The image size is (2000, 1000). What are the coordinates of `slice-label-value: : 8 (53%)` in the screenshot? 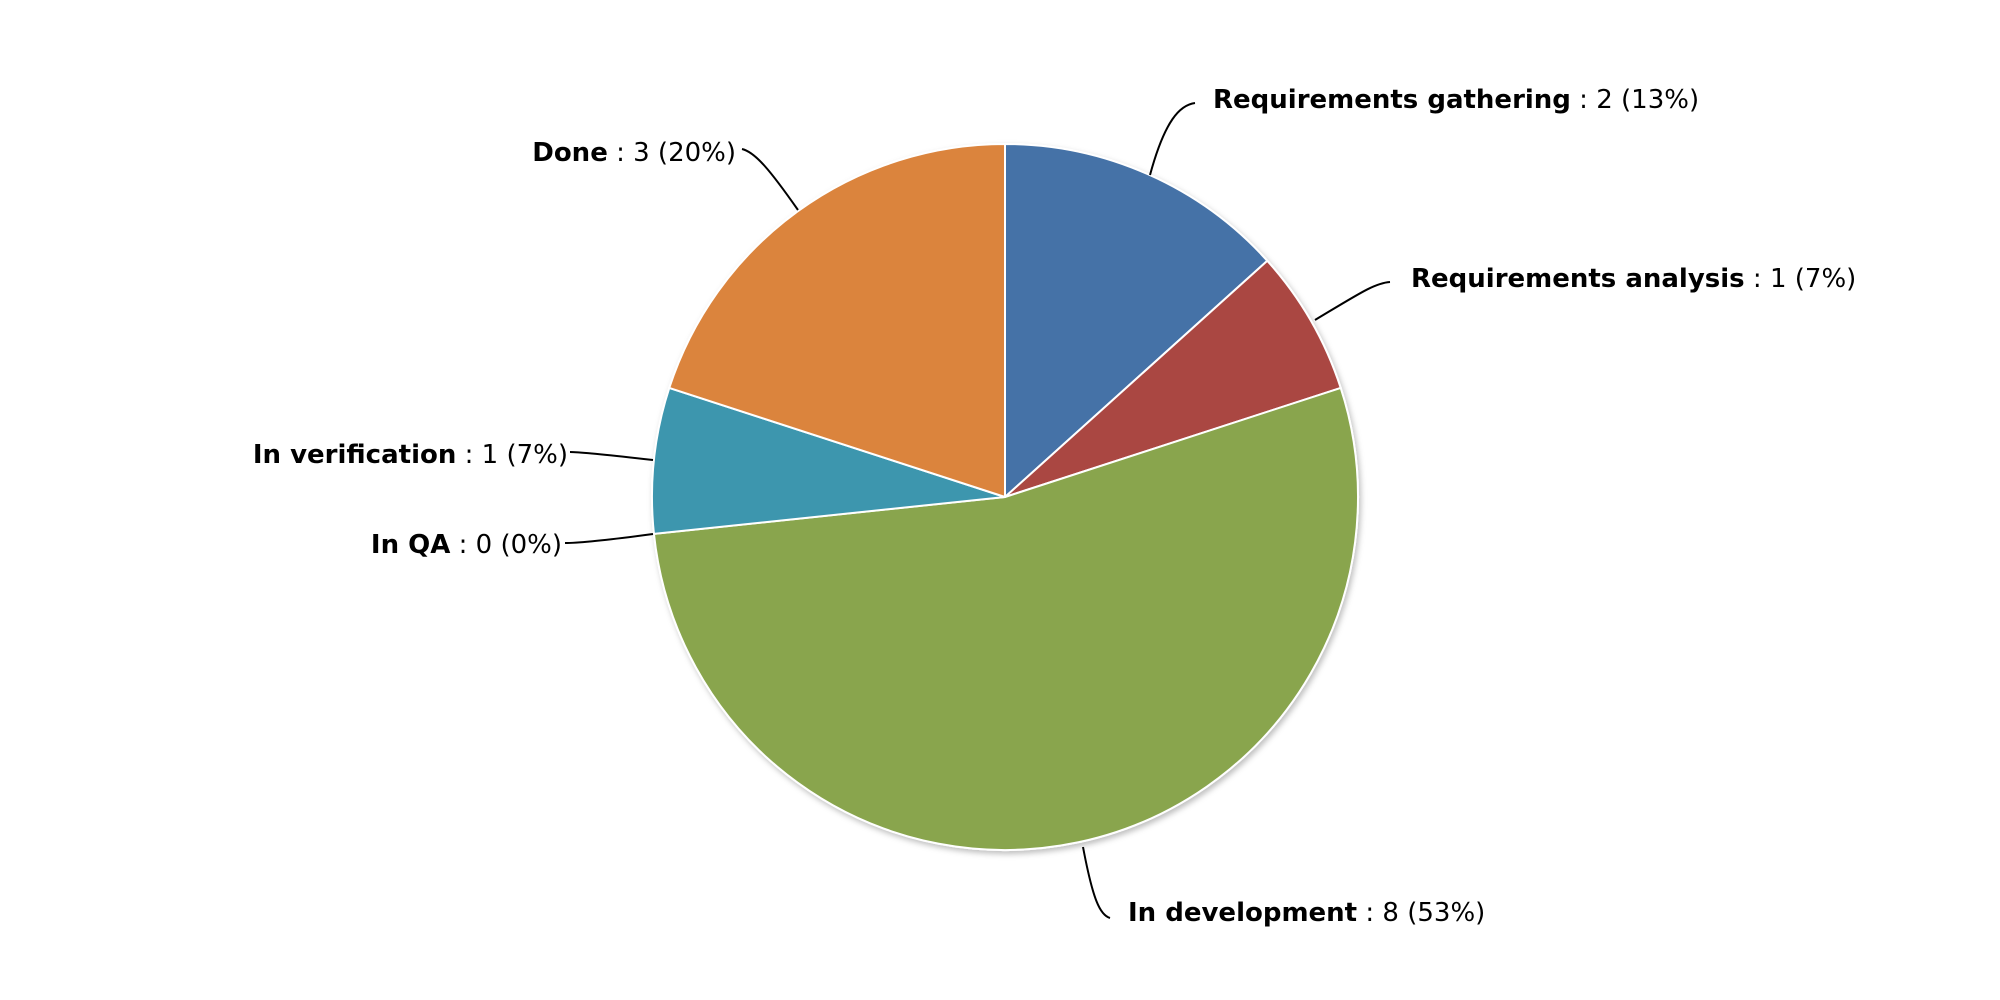 It's located at (1421, 913).